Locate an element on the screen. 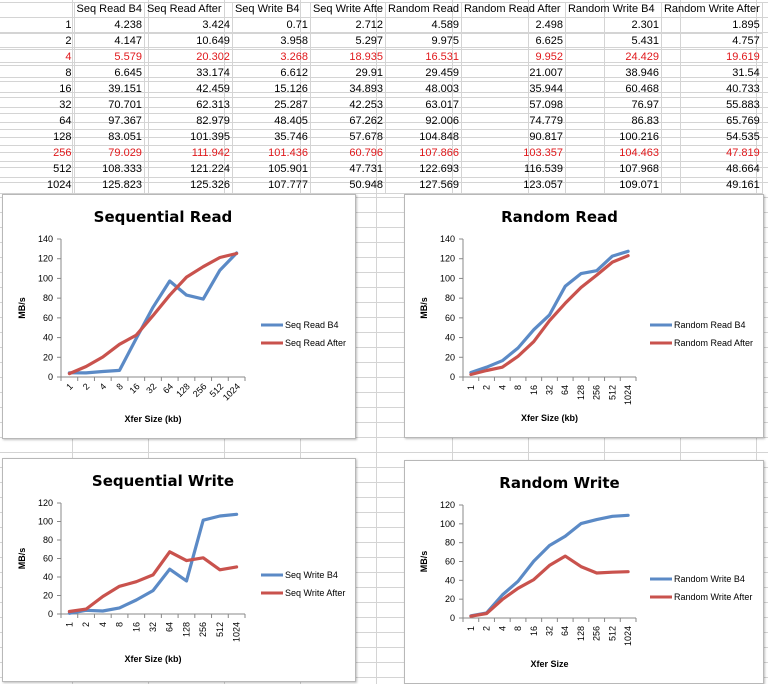  row-label-cell: 64 is located at coordinates (37, 121).